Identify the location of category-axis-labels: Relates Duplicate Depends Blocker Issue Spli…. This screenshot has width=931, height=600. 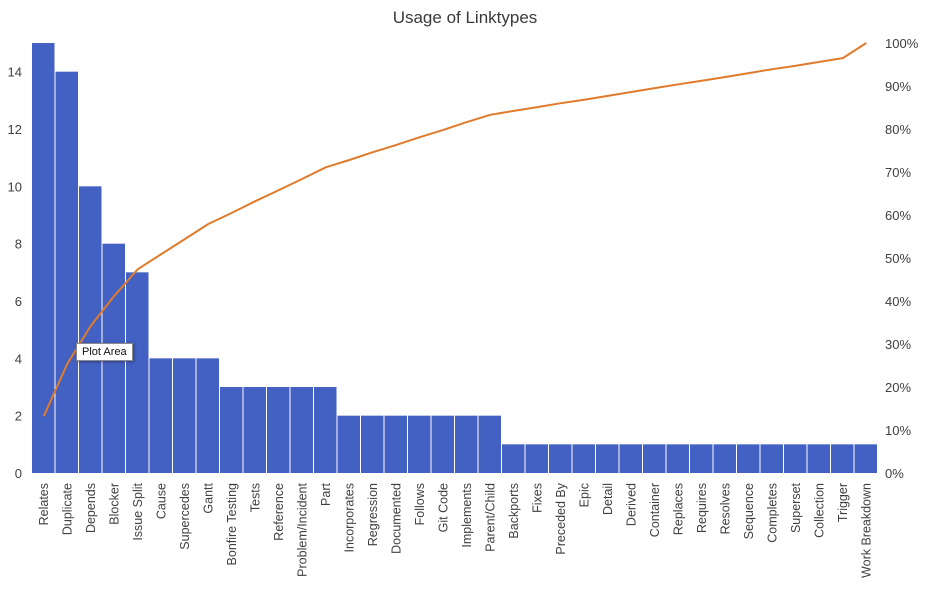
(455, 530).